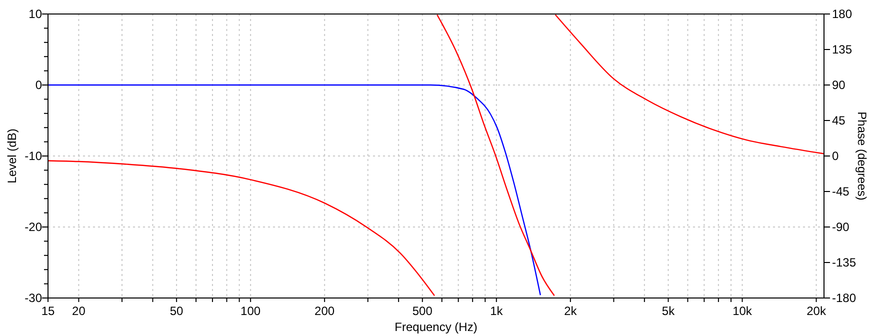 This screenshot has width=870, height=336. I want to click on x-tick-label: 15, so click(48, 311).